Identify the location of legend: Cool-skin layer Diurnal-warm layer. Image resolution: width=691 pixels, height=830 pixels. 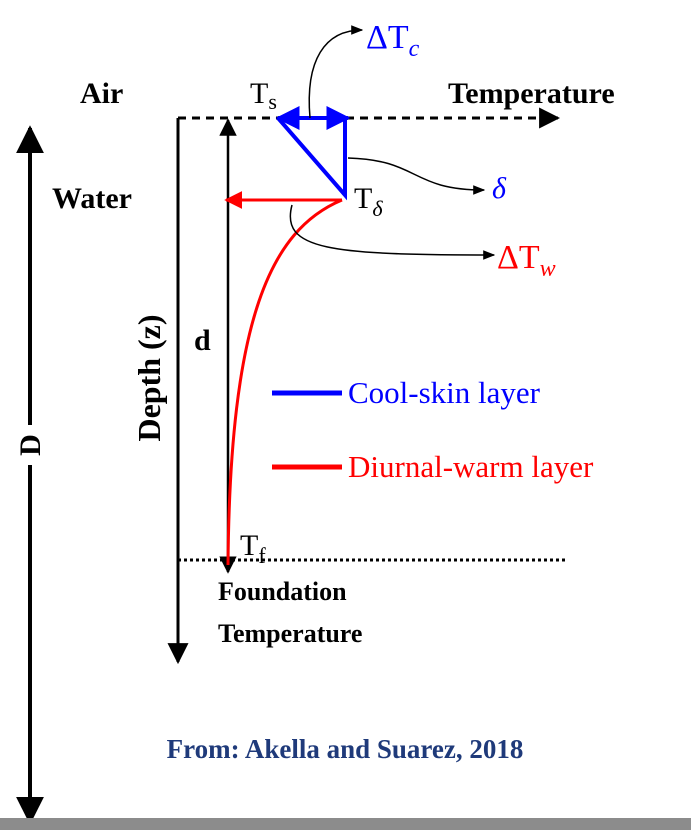
(433, 429).